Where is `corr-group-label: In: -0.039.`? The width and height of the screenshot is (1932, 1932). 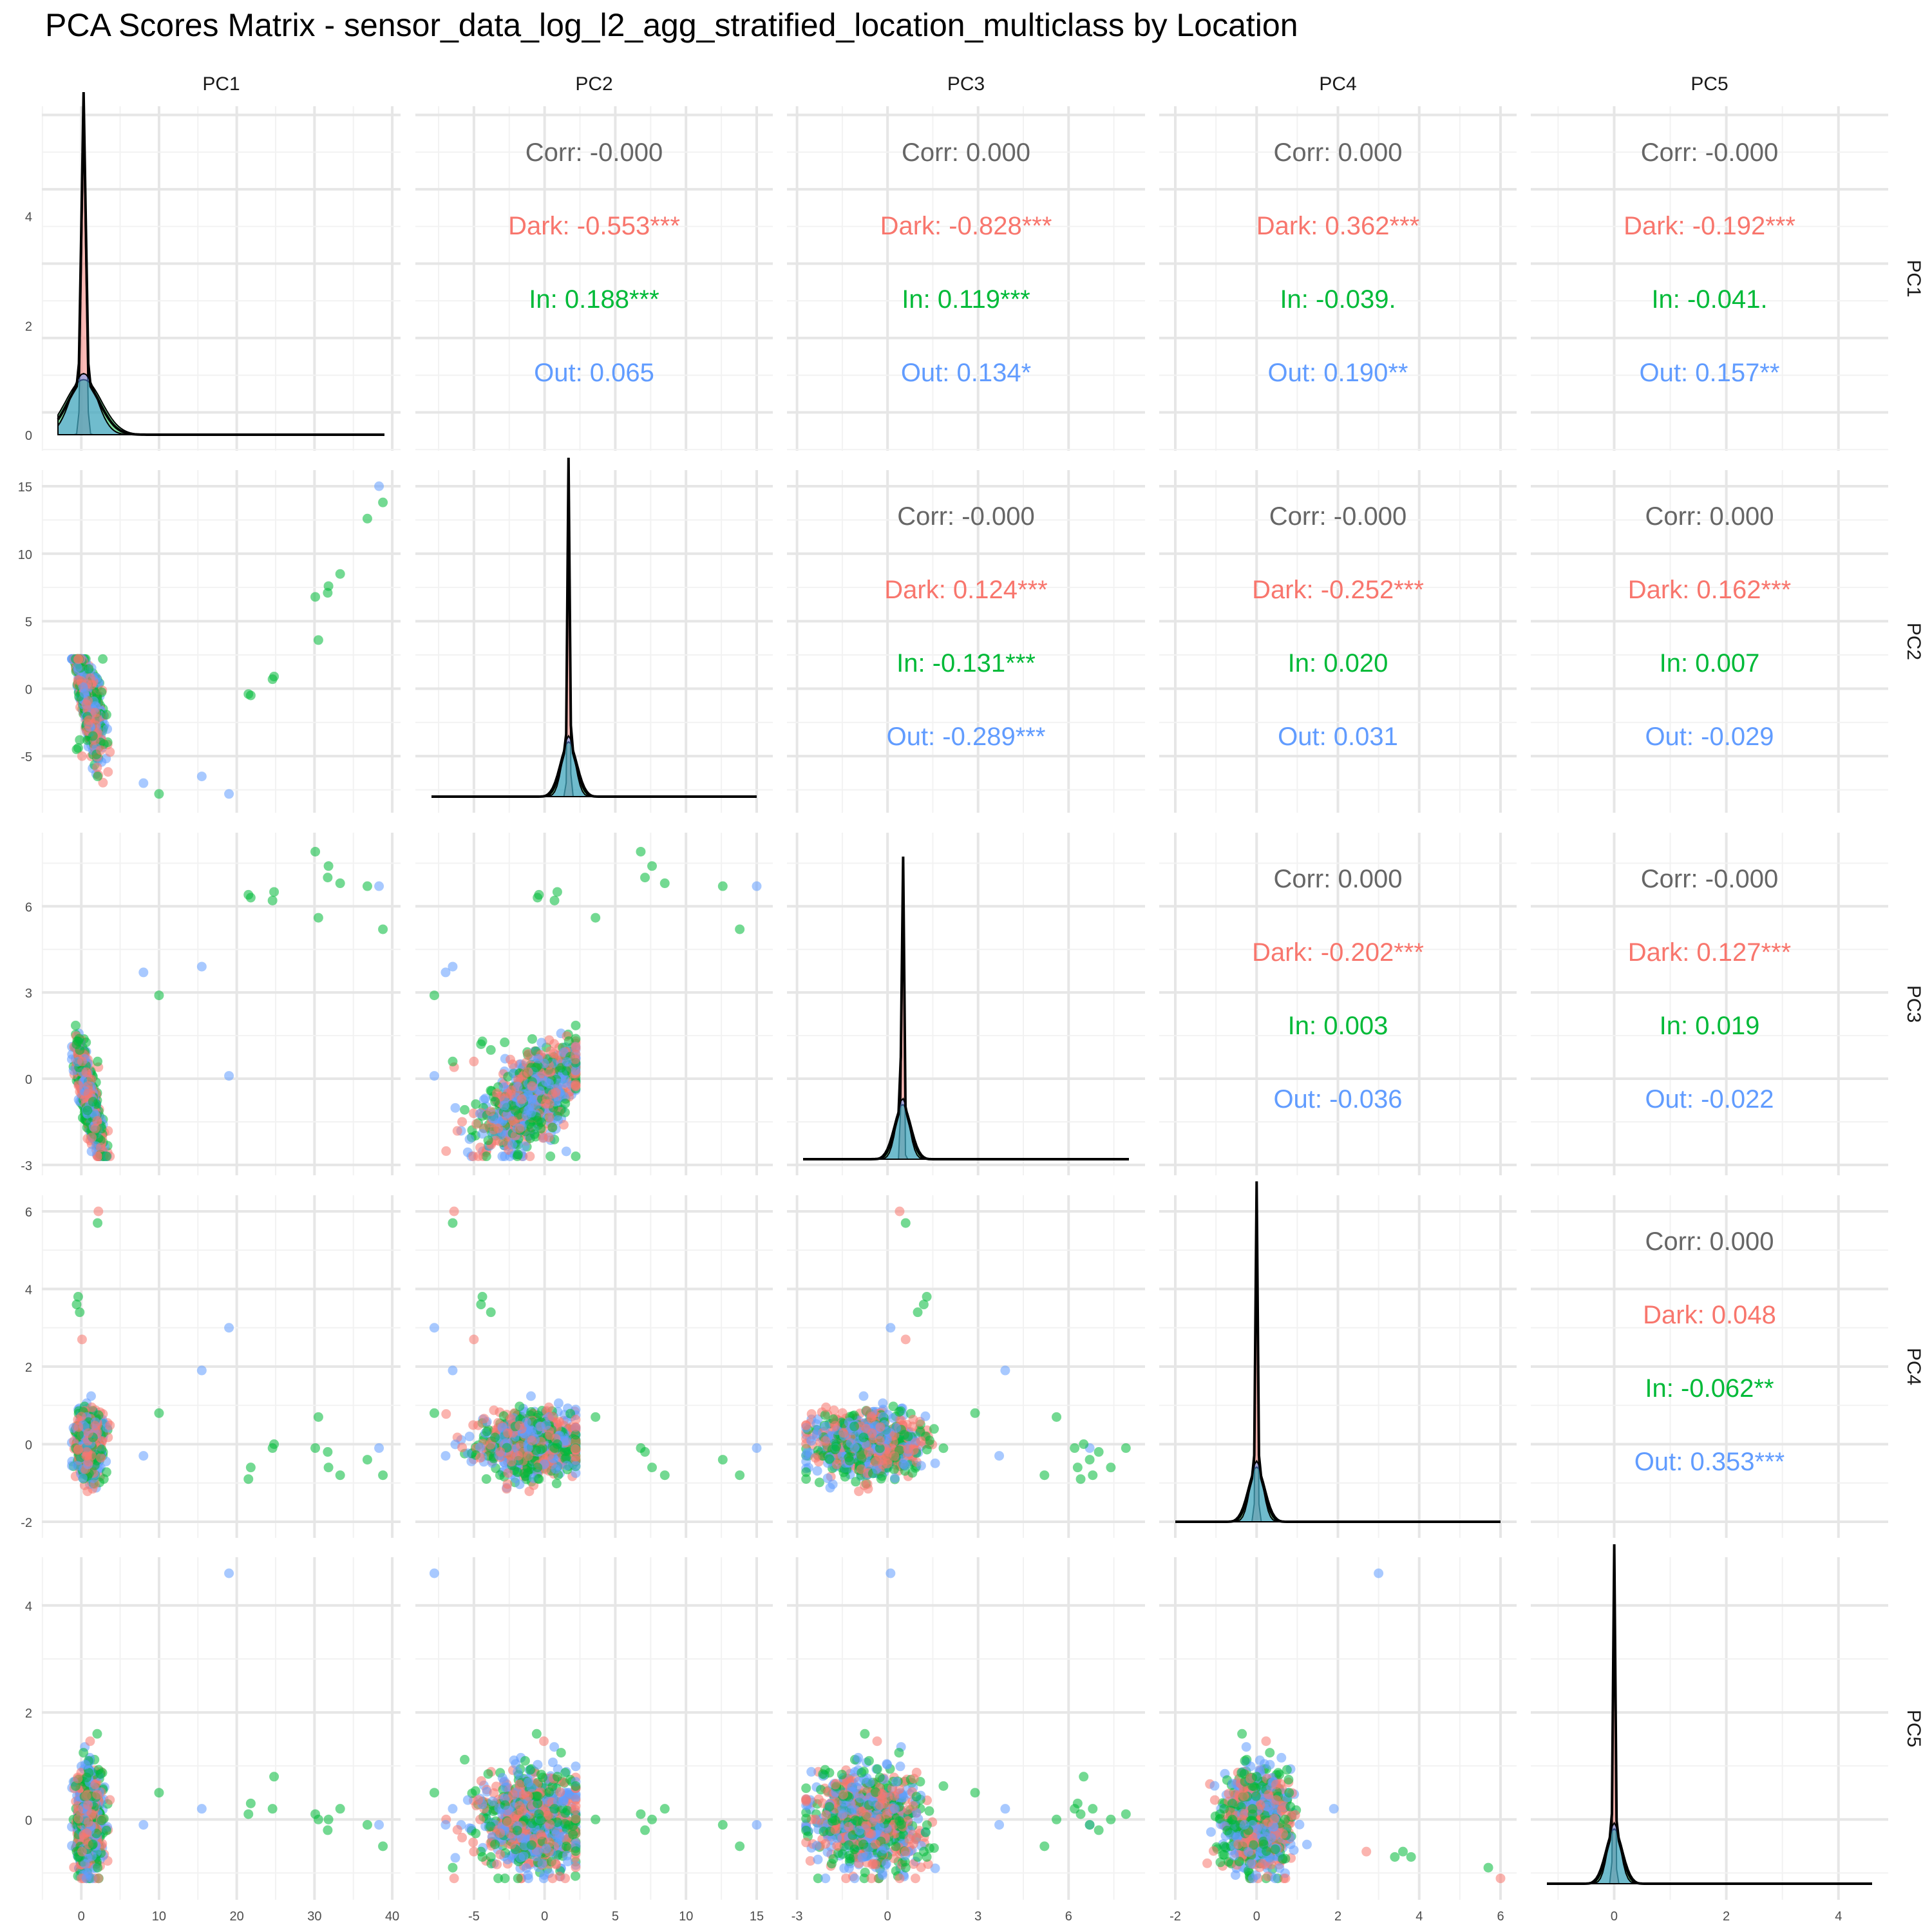 corr-group-label: In: -0.039. is located at coordinates (1338, 299).